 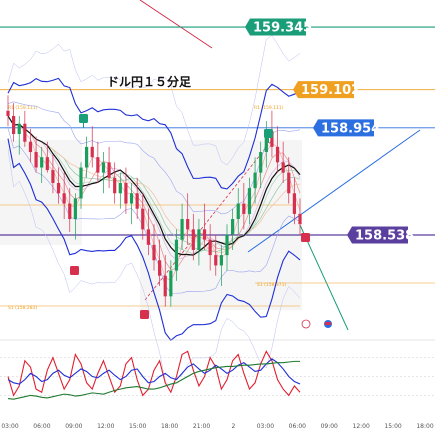 What do you see at coordinates (176, 24) in the screenshot?
I see `red-trend-line` at bounding box center [176, 24].